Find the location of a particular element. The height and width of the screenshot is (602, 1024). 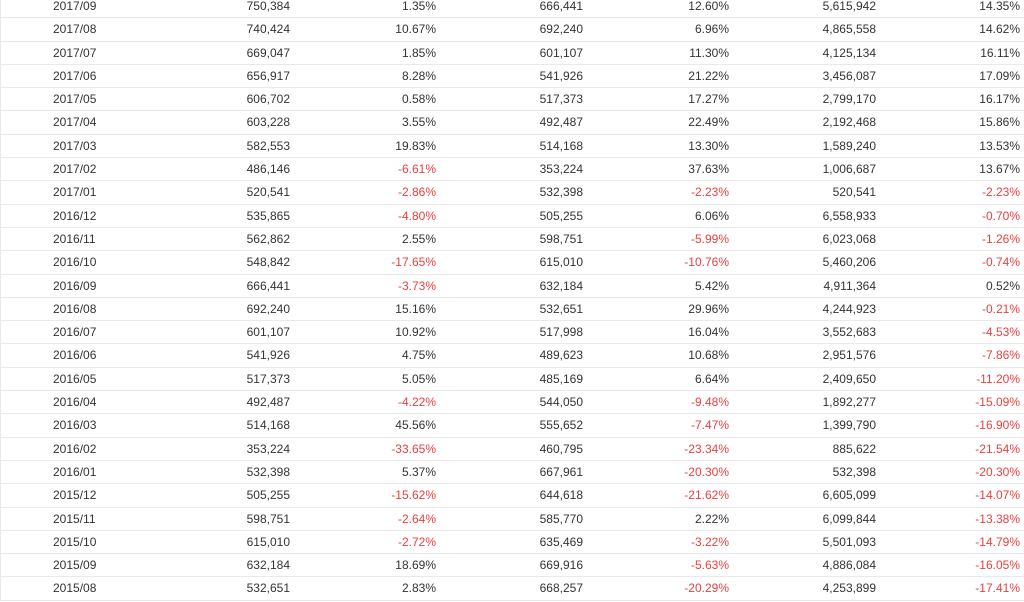

change-a-cell: 10.92% is located at coordinates (415, 332).